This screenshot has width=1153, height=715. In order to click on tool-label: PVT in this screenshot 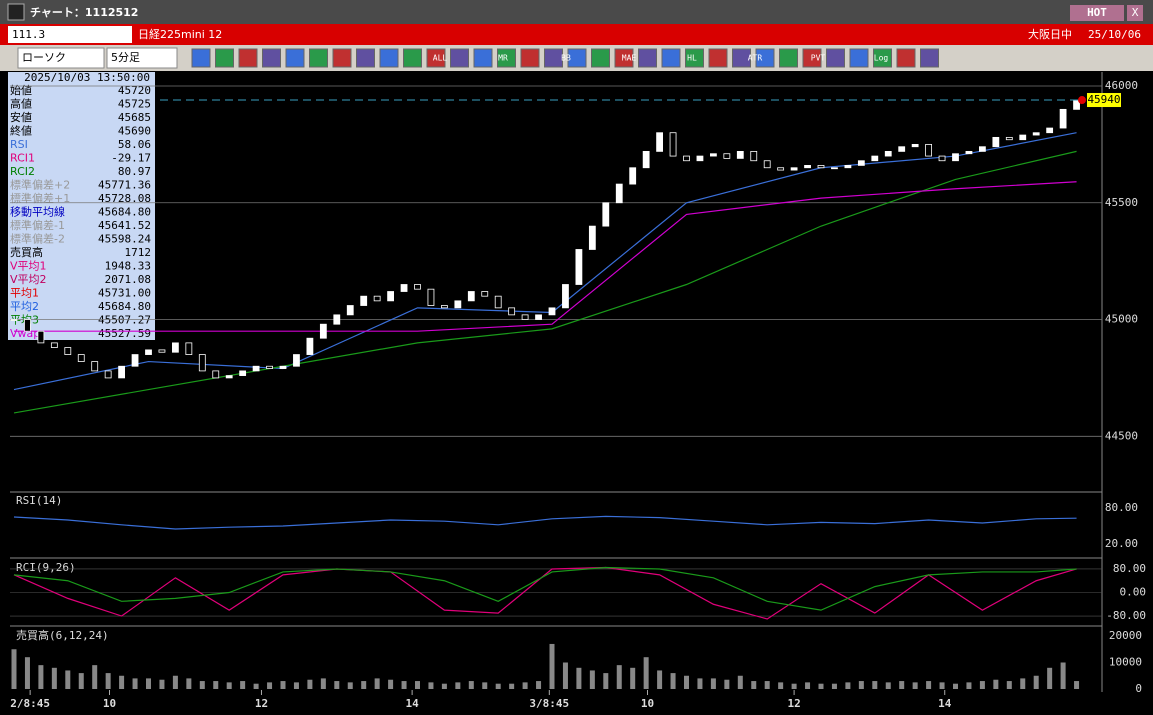, I will do `click(818, 58)`.